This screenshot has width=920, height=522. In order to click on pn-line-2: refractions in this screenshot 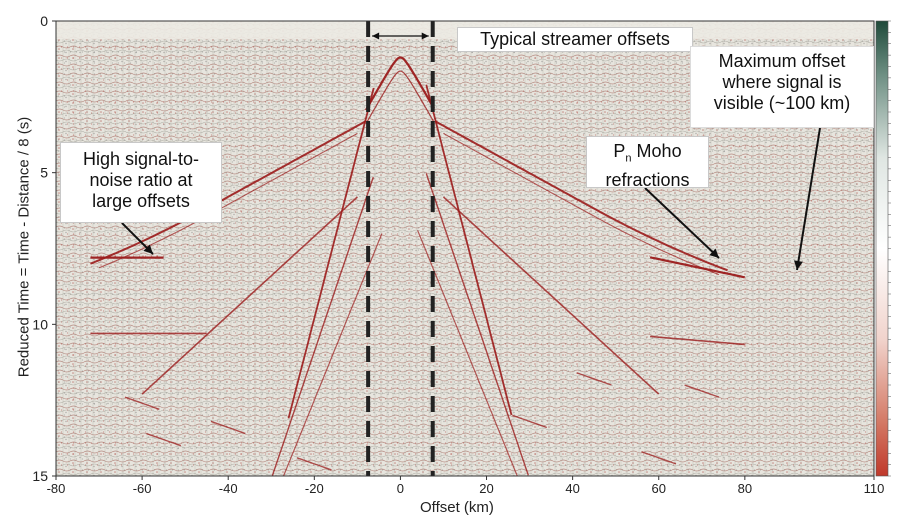, I will do `click(647, 179)`.